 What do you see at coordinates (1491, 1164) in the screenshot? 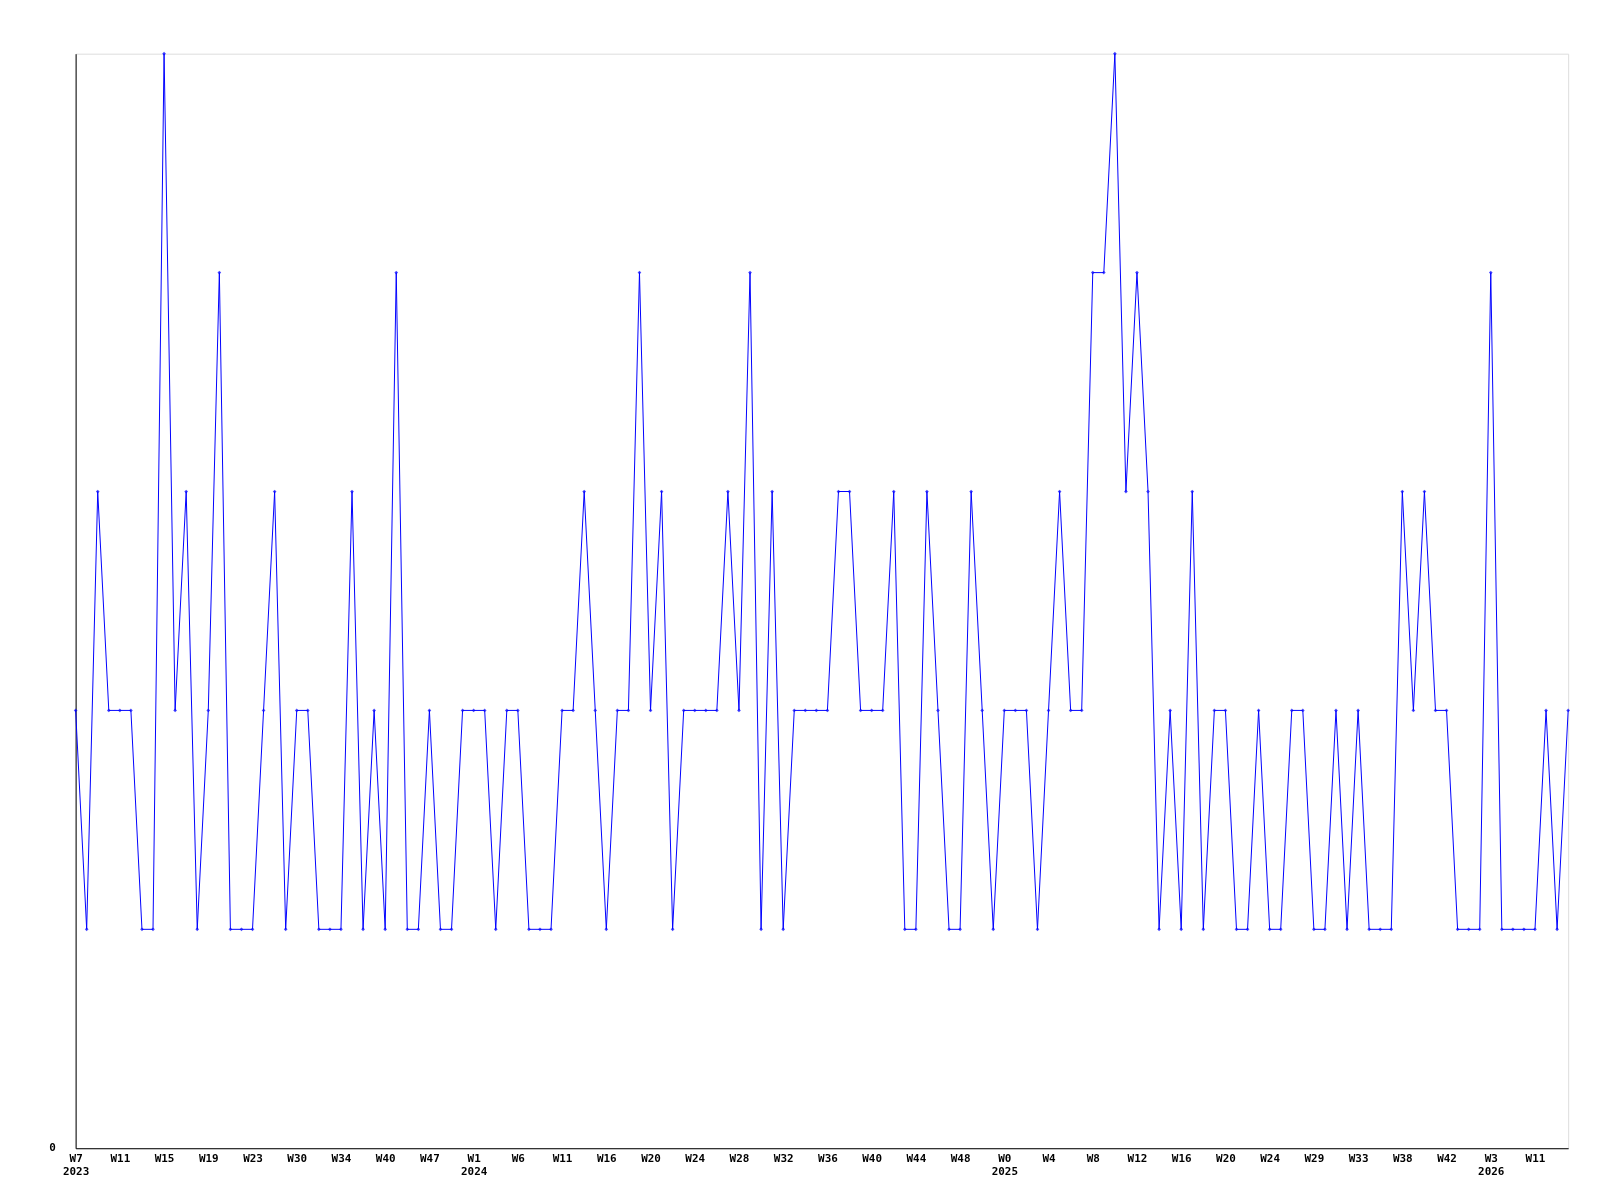
I see `x-tick-label: W3 2026` at bounding box center [1491, 1164].